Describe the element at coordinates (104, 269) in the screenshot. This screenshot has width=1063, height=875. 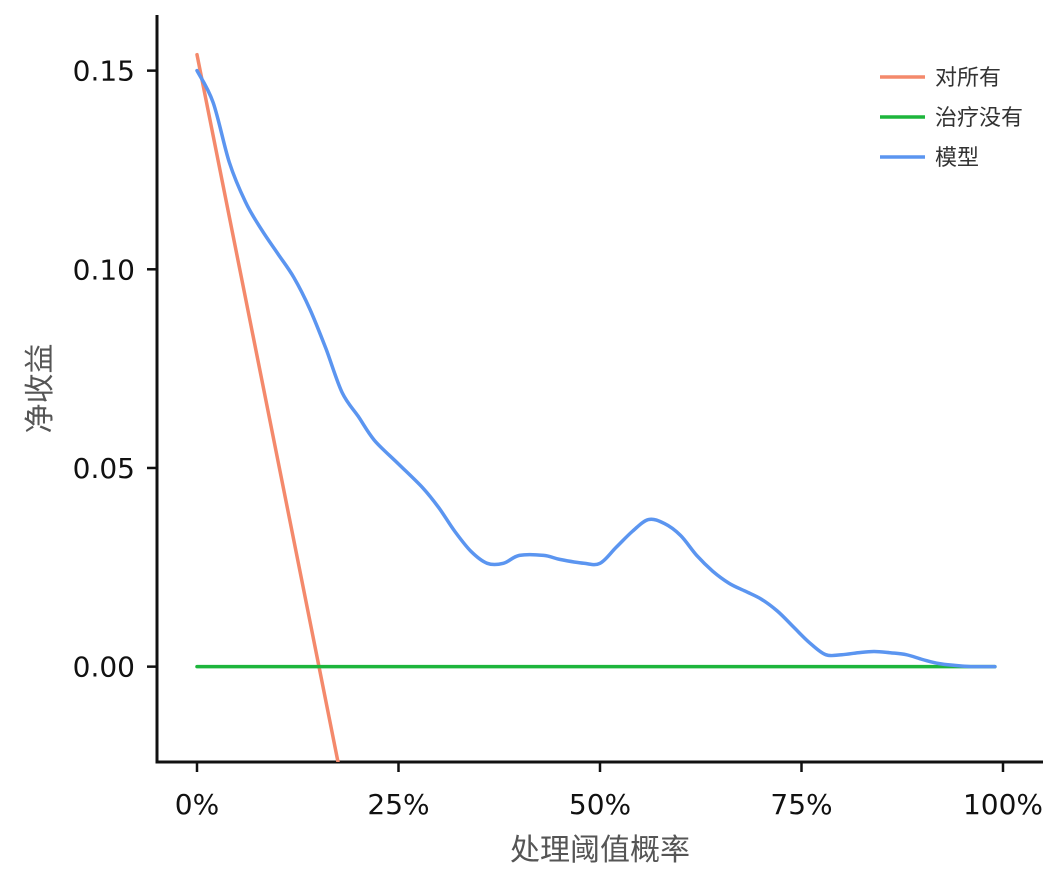
I see `y-tick-label: 0.10` at that location.